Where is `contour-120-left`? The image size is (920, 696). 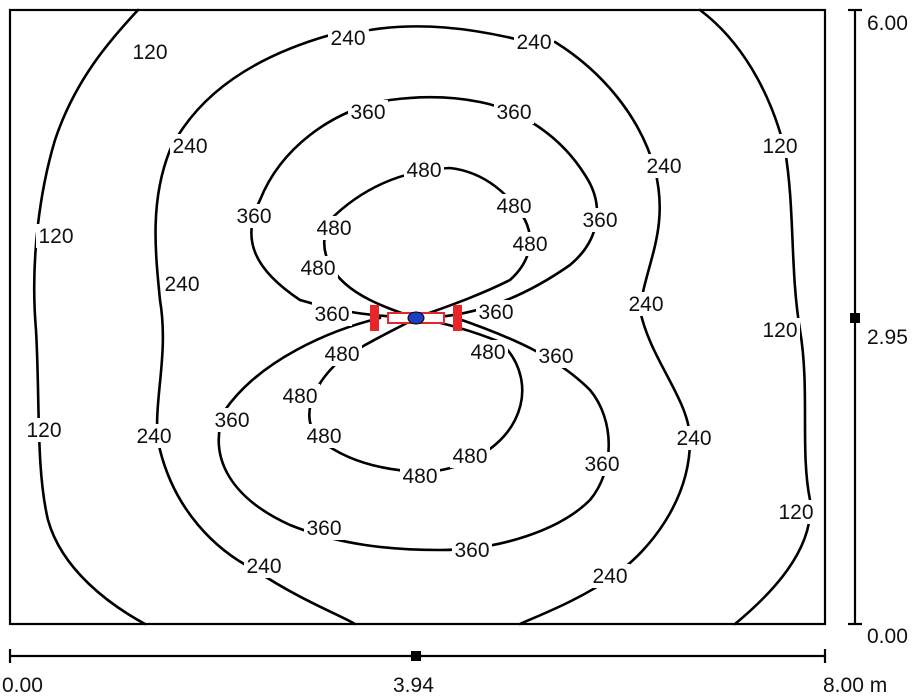
contour-120-left is located at coordinates (89, 317).